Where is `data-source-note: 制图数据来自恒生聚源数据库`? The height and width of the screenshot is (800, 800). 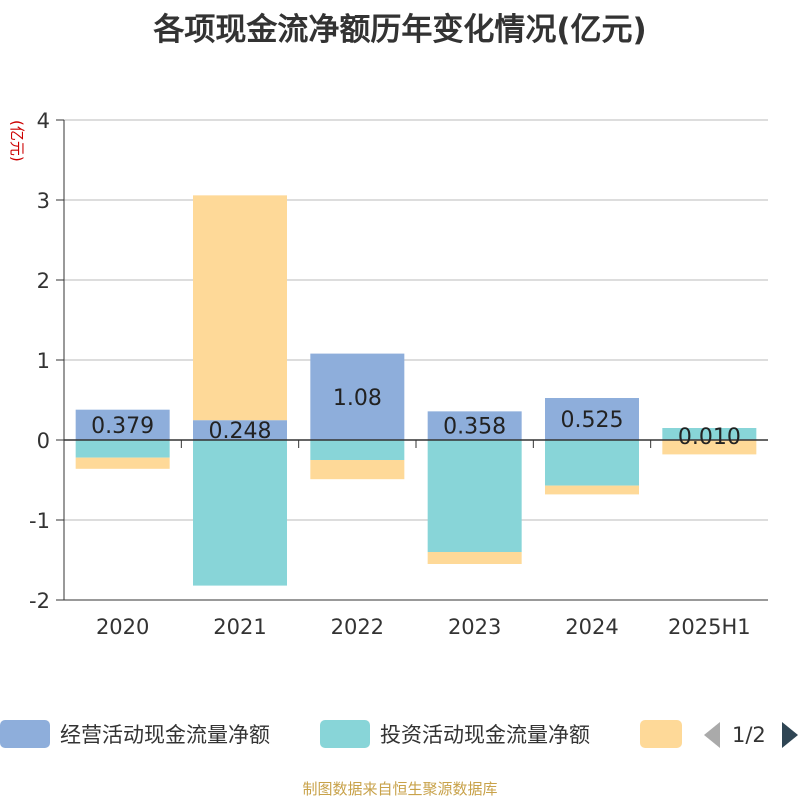 data-source-note: 制图数据来自恒生聚源数据库 is located at coordinates (400, 789).